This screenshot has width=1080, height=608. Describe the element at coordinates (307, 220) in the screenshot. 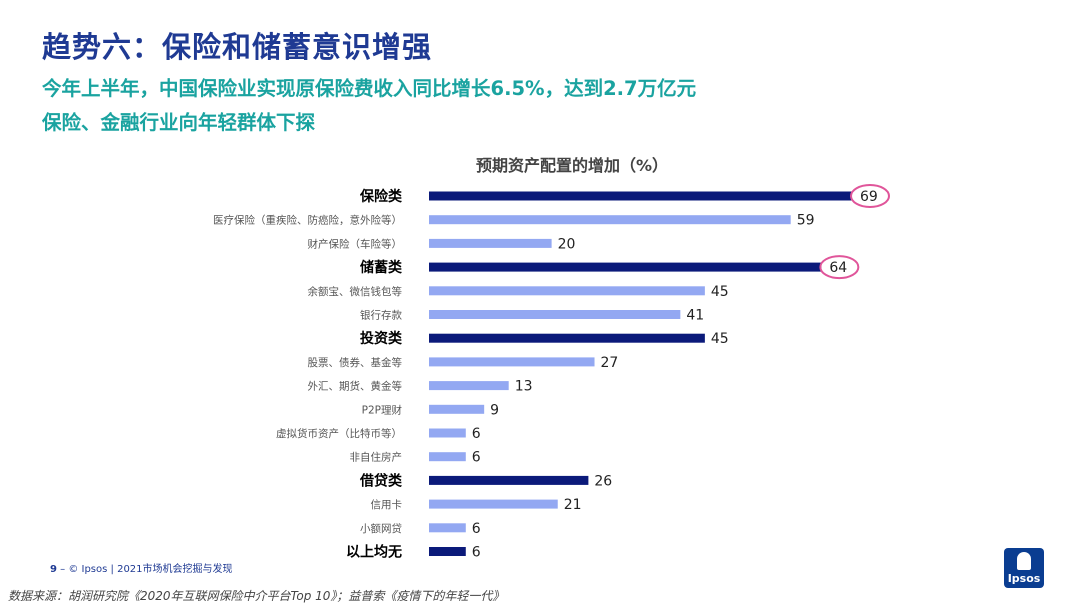

I see `category-label: 医疗保险（重疾险、防癌险，意外险等）` at that location.